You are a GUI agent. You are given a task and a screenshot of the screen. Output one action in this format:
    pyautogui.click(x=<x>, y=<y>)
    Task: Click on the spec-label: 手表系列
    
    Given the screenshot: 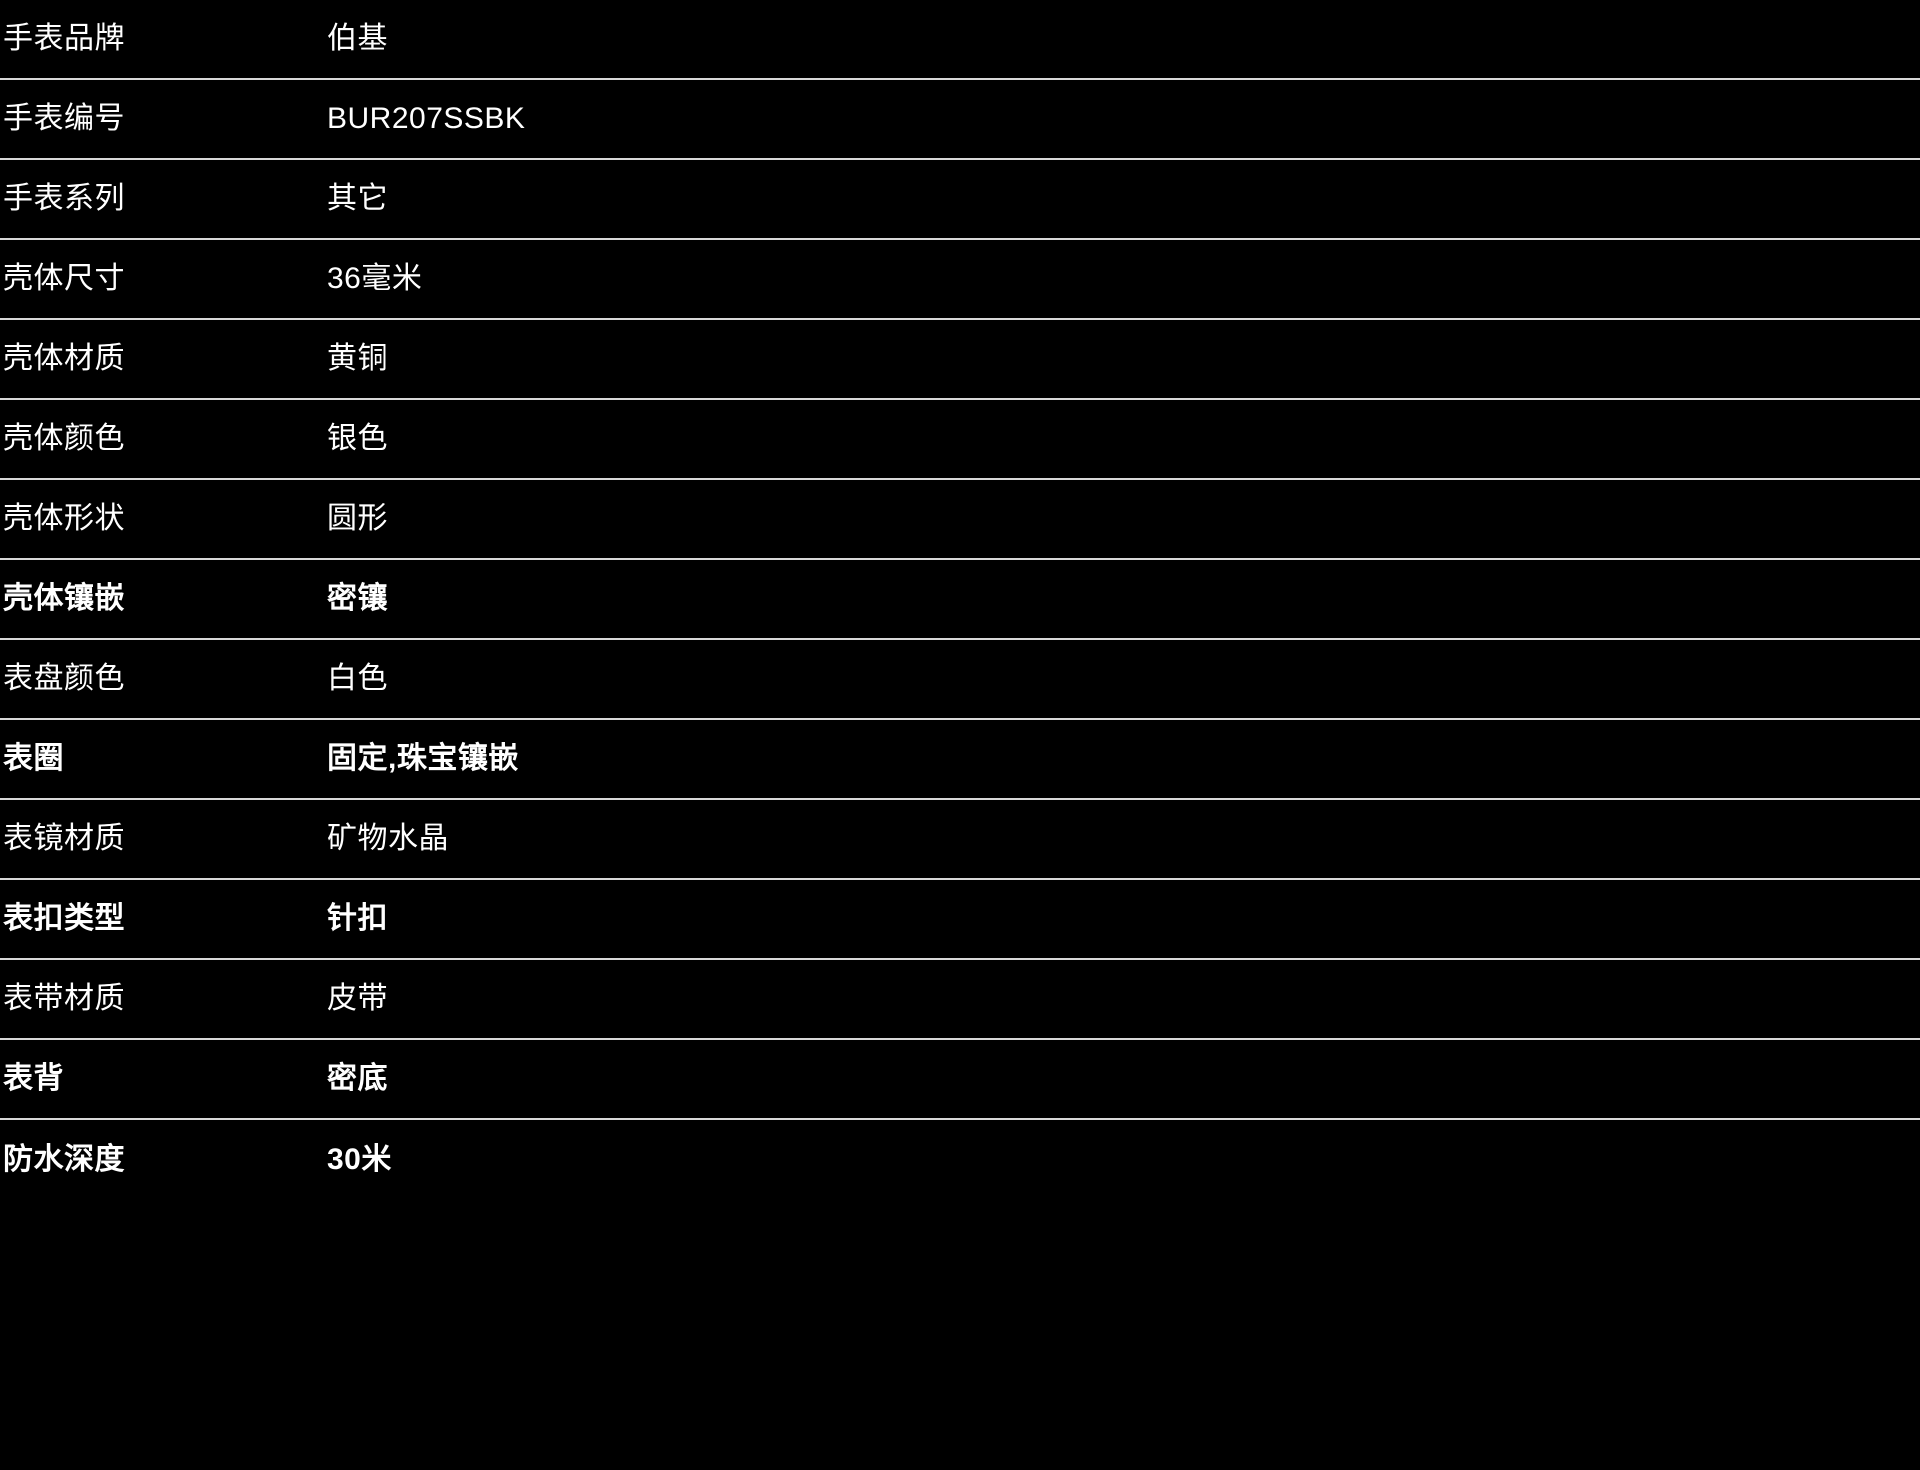 What is the action you would take?
    pyautogui.click(x=64, y=198)
    